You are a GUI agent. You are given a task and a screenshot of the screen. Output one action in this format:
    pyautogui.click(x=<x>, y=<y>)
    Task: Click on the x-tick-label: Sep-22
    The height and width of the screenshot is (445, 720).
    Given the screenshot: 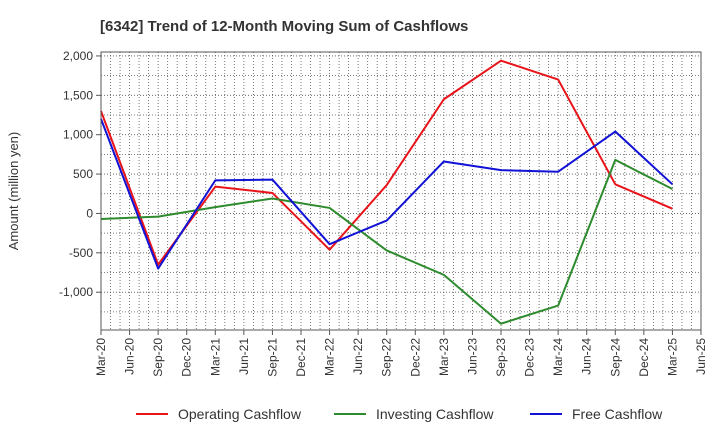 What is the action you would take?
    pyautogui.click(x=387, y=357)
    